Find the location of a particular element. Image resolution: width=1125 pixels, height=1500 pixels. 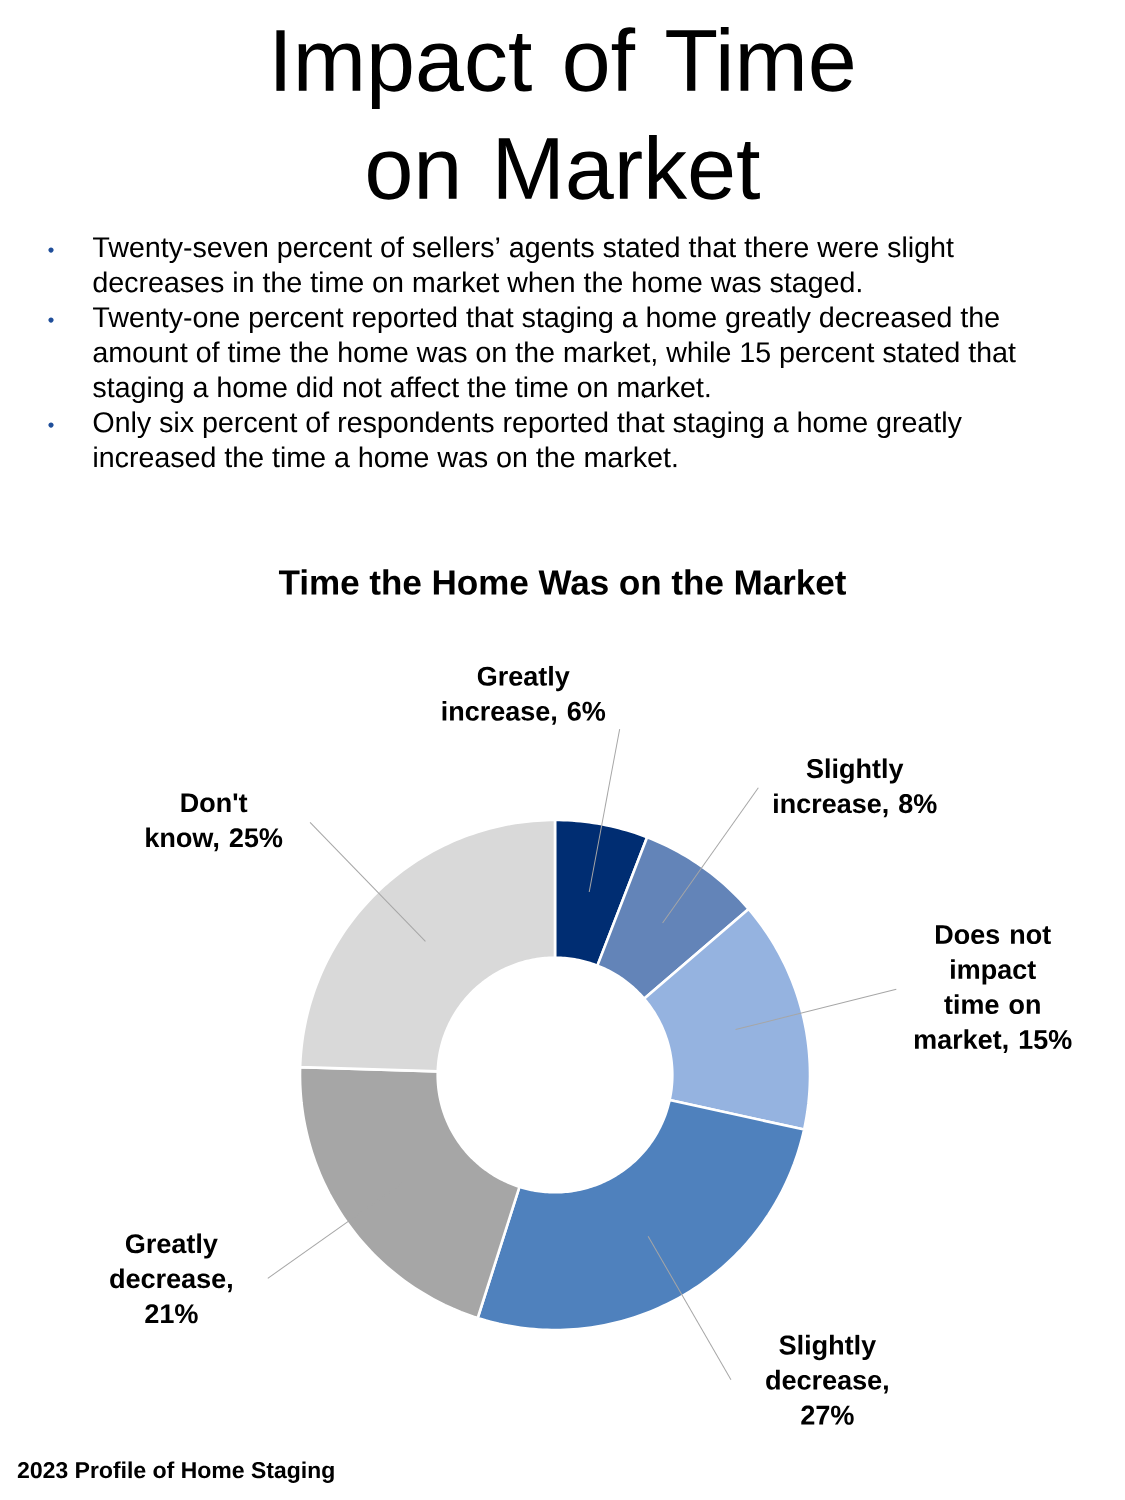

text: 2023 Profile of Home Staging is located at coordinates (175, 1472).